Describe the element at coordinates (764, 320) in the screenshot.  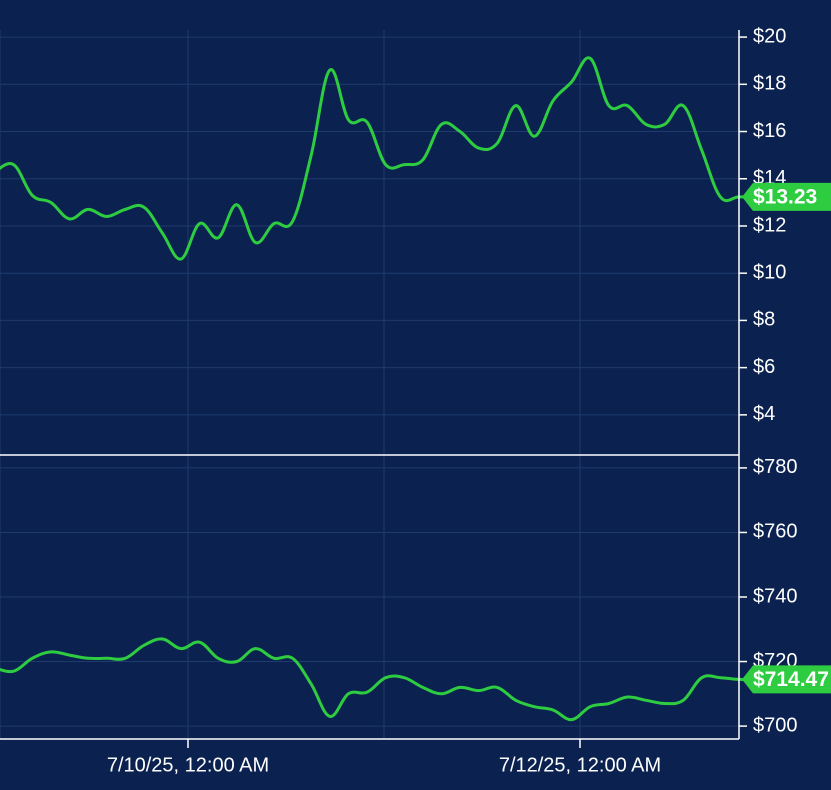
I see `upper-y-tick-label: $8` at that location.